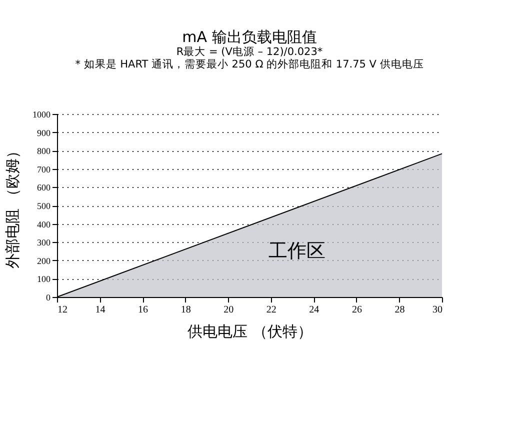  What do you see at coordinates (185, 310) in the screenshot?
I see `x-tick-label: 18` at bounding box center [185, 310].